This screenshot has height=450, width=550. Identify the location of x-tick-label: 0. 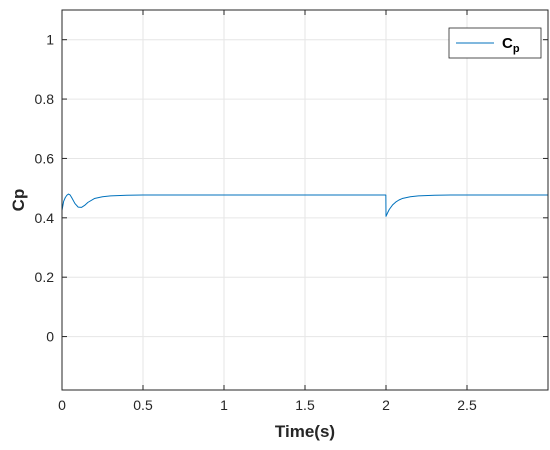
(62, 405).